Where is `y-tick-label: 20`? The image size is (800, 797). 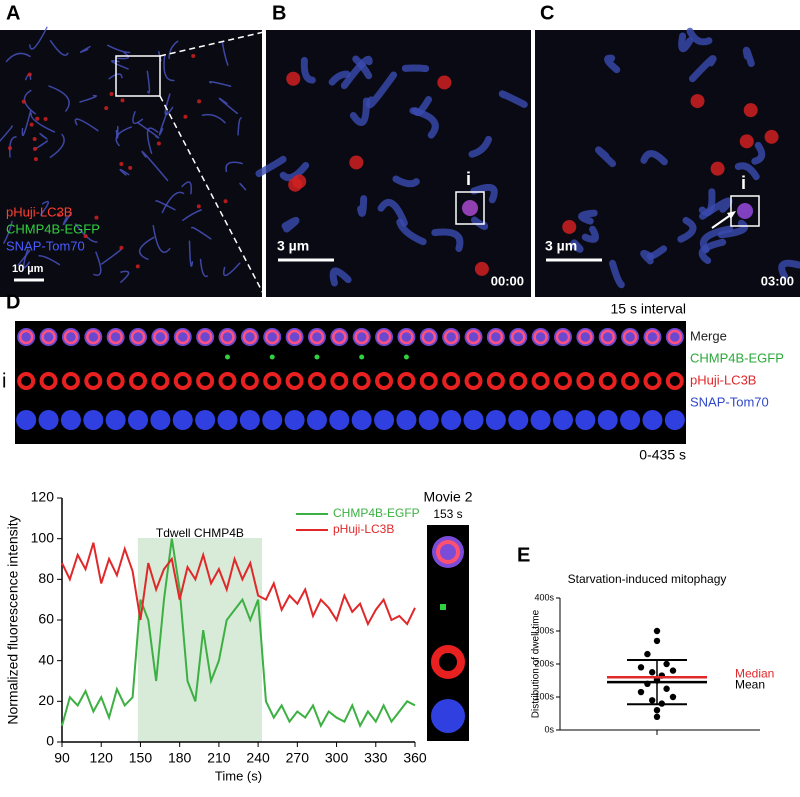 y-tick-label: 20 is located at coordinates (46, 700).